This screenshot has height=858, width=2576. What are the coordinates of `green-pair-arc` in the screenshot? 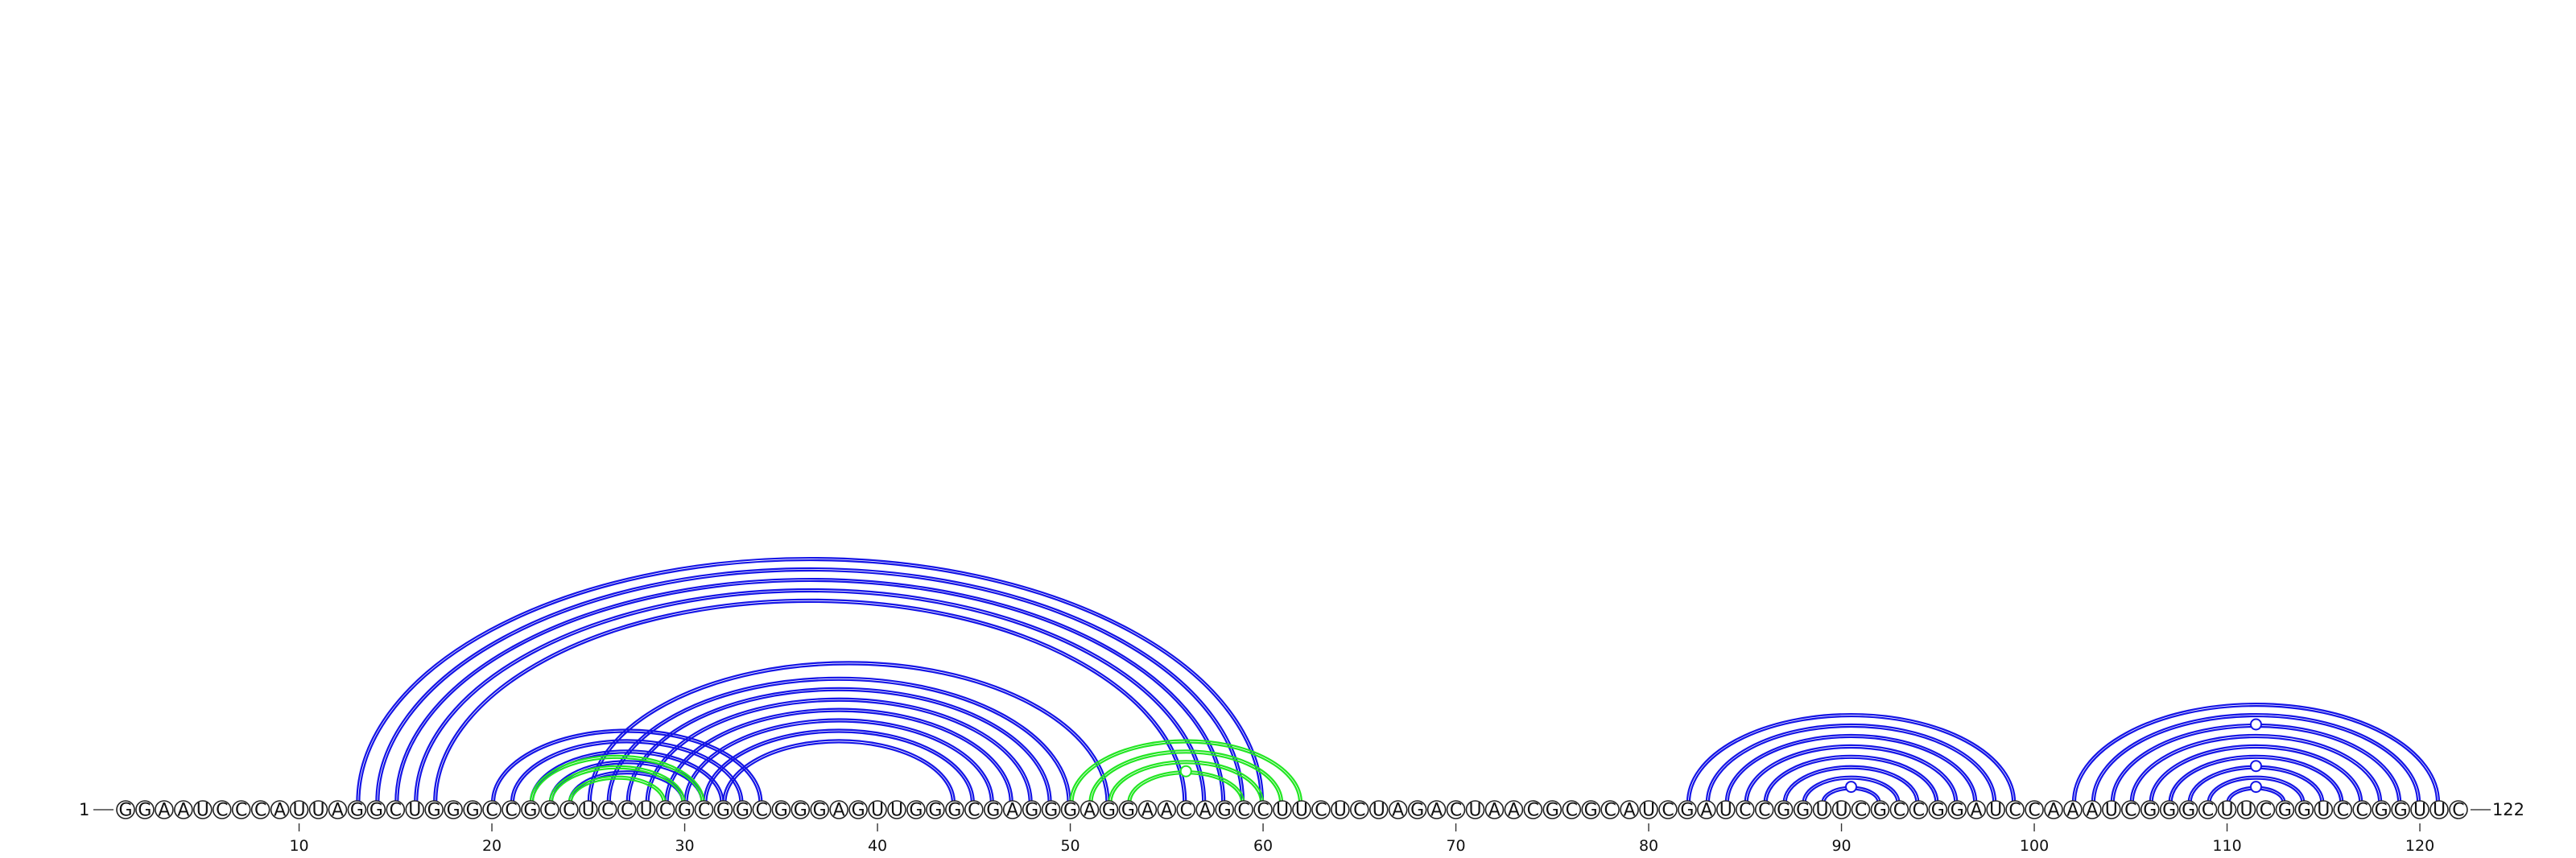 It's located at (617, 784).